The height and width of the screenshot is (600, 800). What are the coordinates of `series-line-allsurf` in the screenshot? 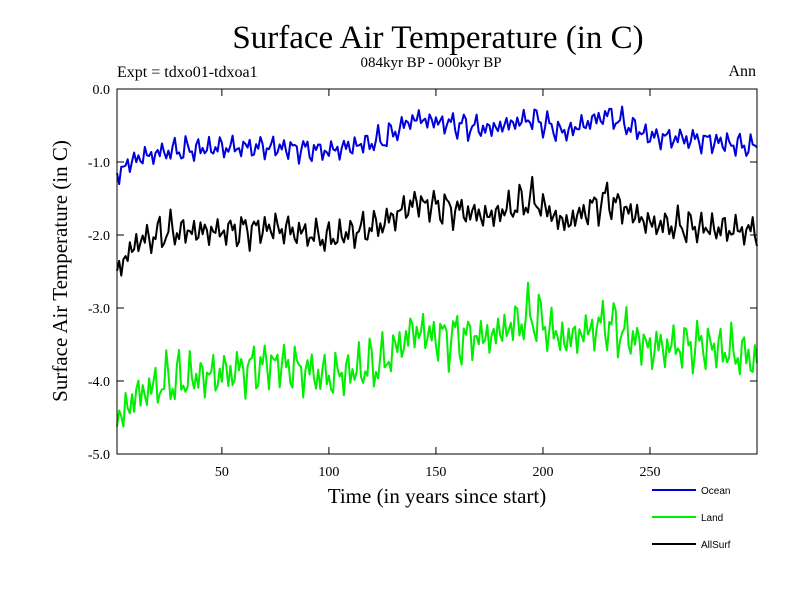 It's located at (437, 226).